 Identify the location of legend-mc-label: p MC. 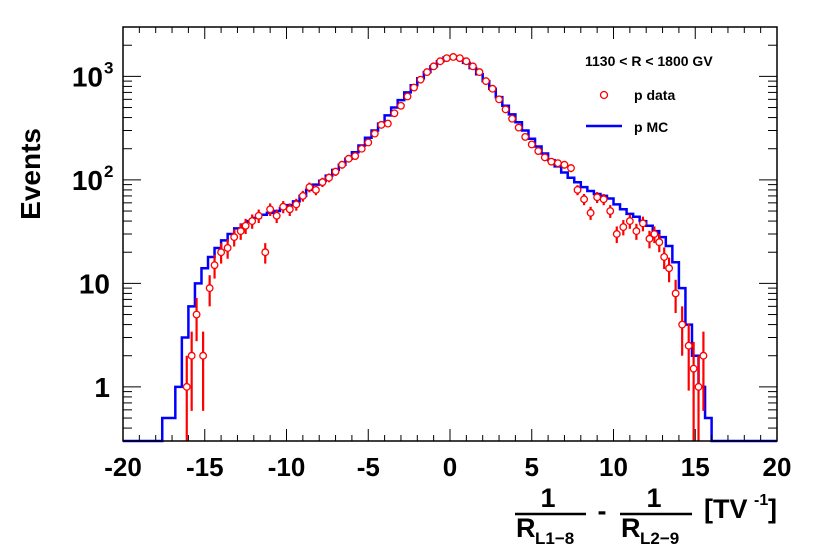
(651, 127).